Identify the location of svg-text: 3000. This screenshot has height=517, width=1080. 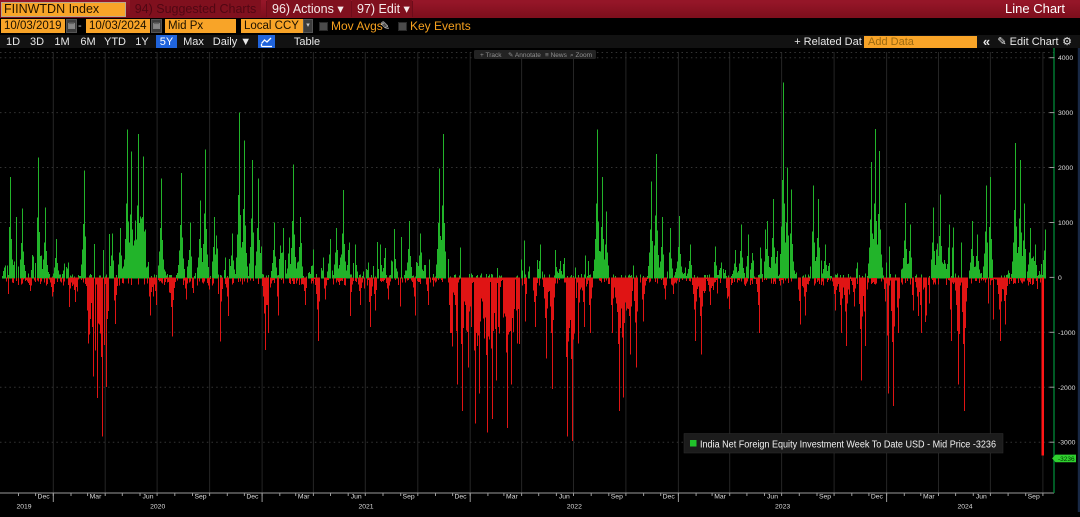
(1065, 113).